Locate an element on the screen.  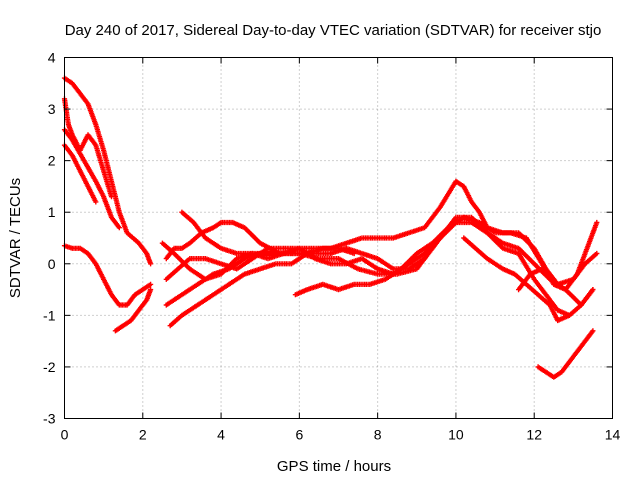
x-tick-label: 12 is located at coordinates (534, 435).